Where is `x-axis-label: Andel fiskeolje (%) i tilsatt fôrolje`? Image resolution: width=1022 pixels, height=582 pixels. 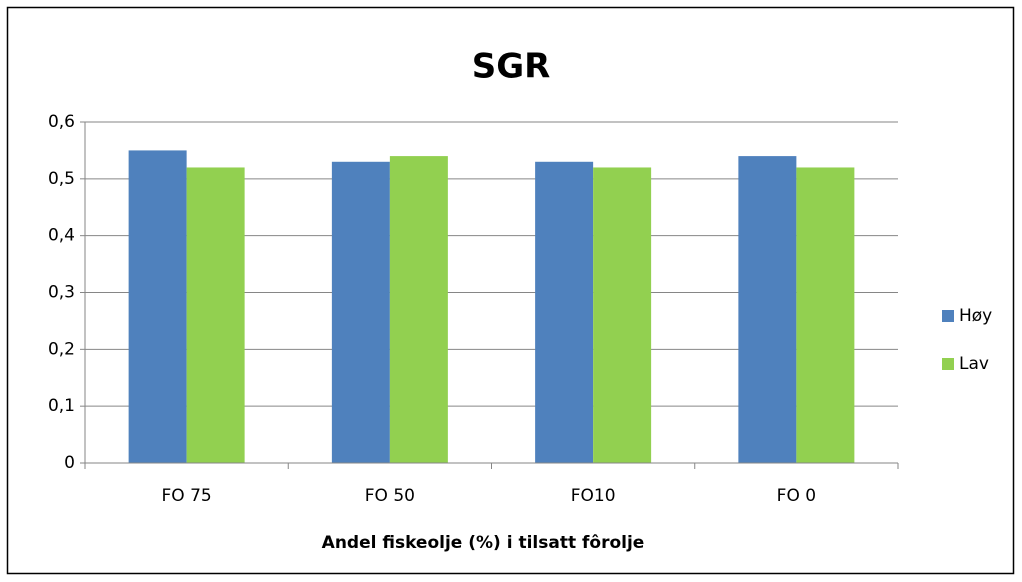 x-axis-label: Andel fiskeolje (%) i tilsatt fôrolje is located at coordinates (483, 543).